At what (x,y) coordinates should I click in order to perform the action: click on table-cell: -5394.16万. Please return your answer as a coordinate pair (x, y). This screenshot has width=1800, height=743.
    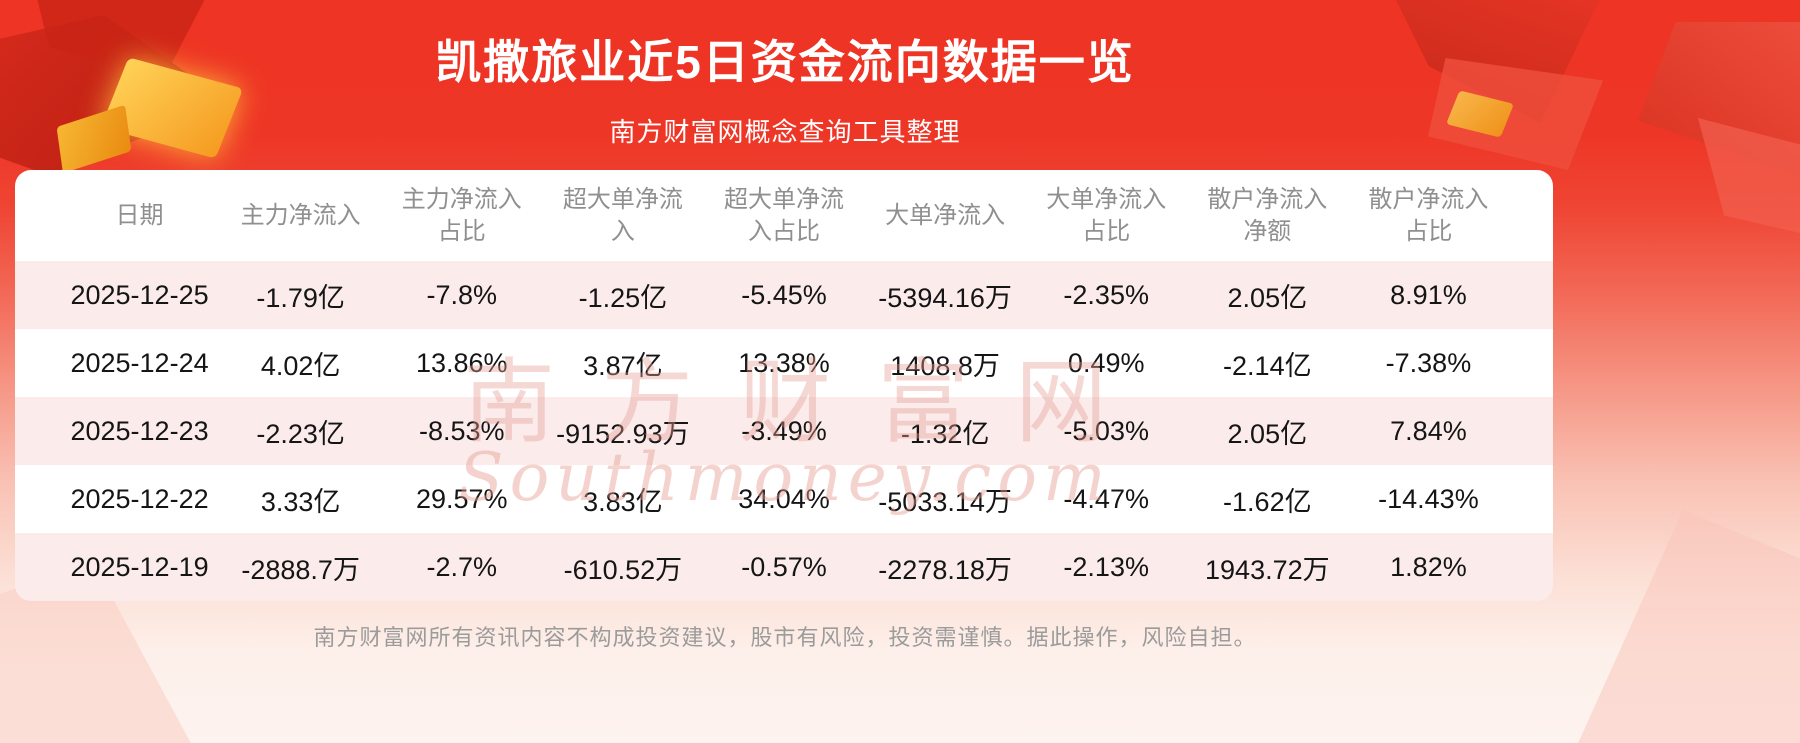
    Looking at the image, I should click on (945, 297).